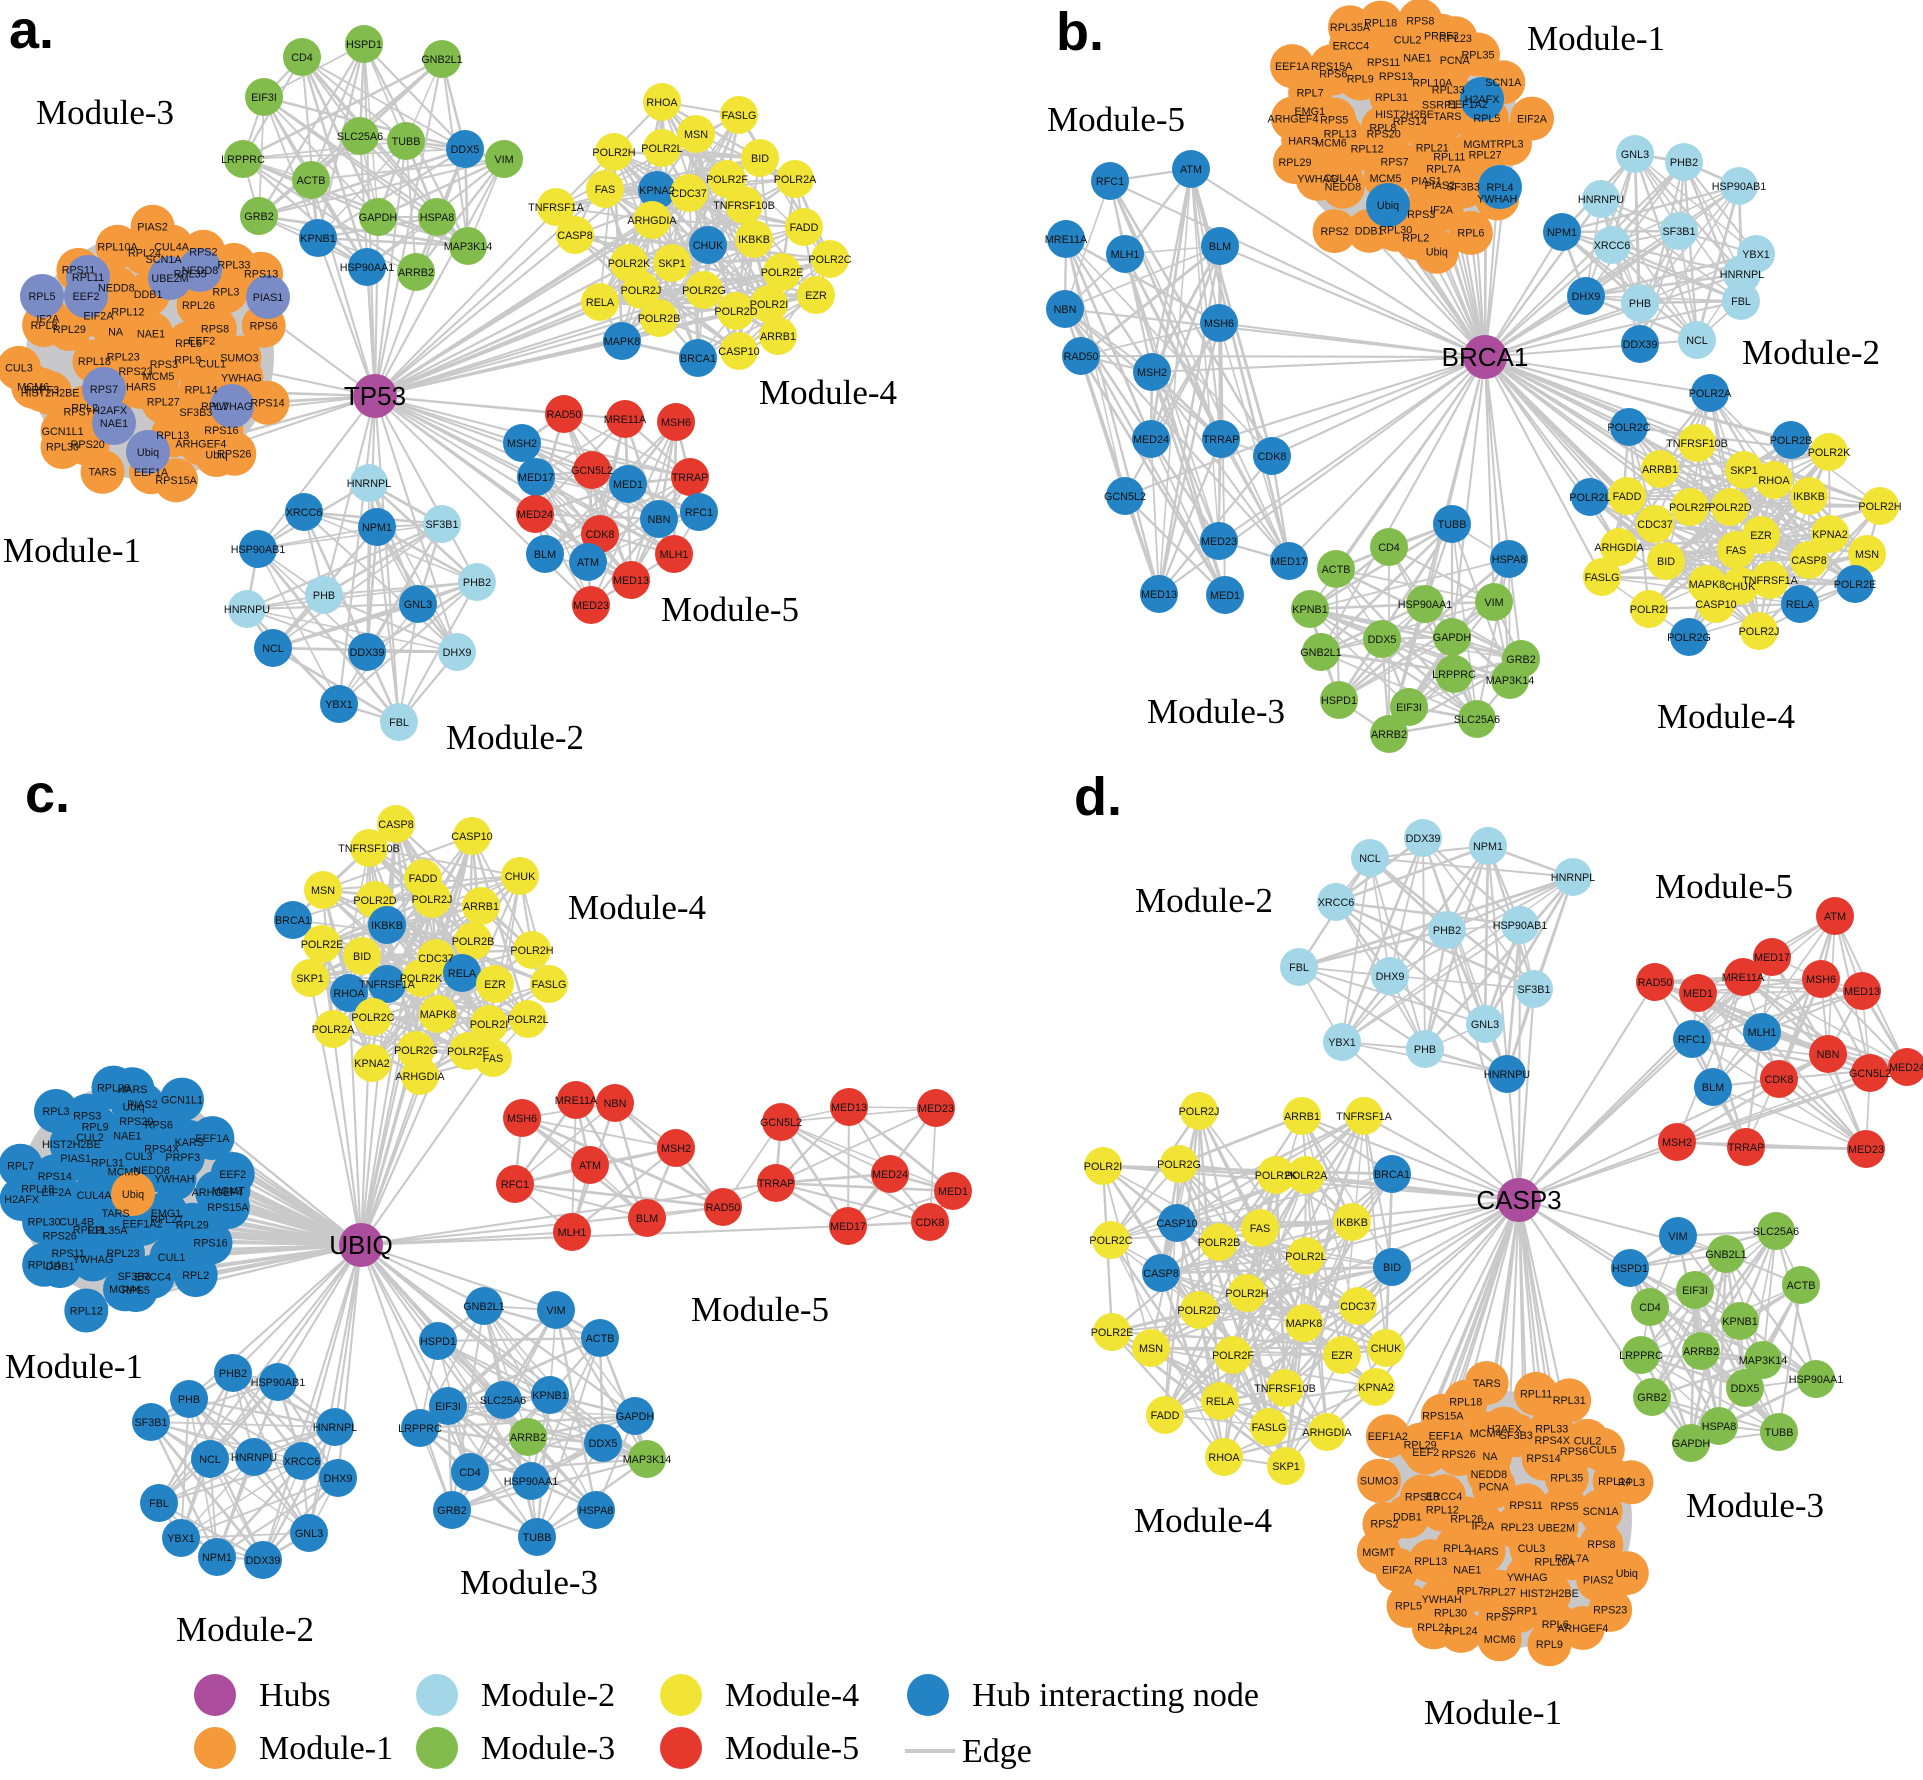 The image size is (1923, 1780). What do you see at coordinates (1448, 91) in the screenshot?
I see `svg-text: RPL33` at bounding box center [1448, 91].